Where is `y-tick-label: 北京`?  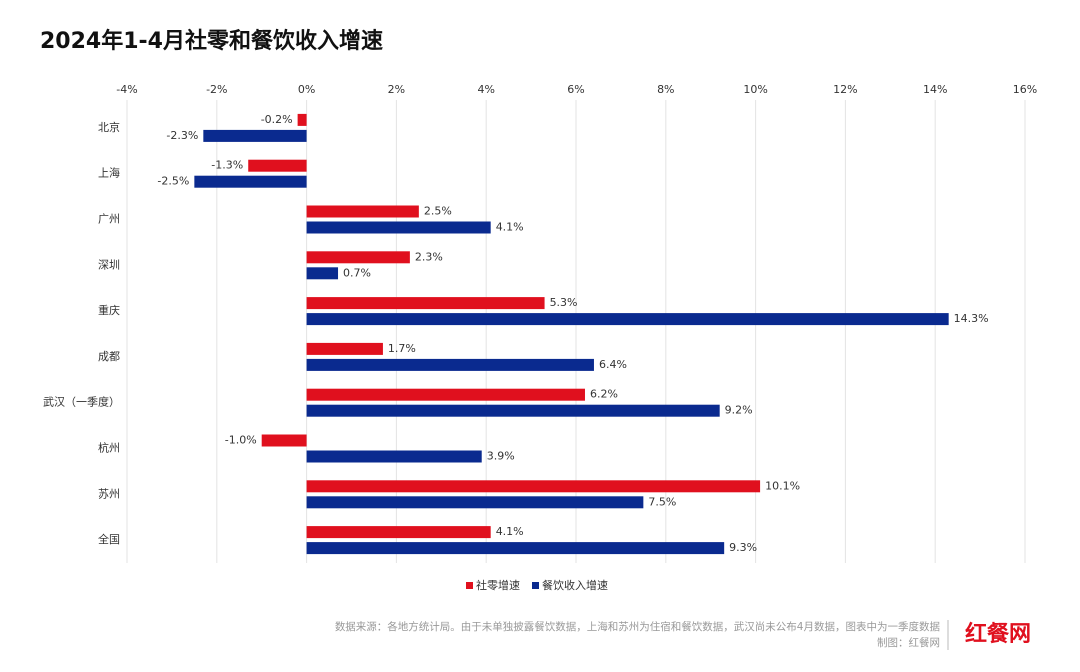
y-tick-label: 北京 is located at coordinates (109, 127).